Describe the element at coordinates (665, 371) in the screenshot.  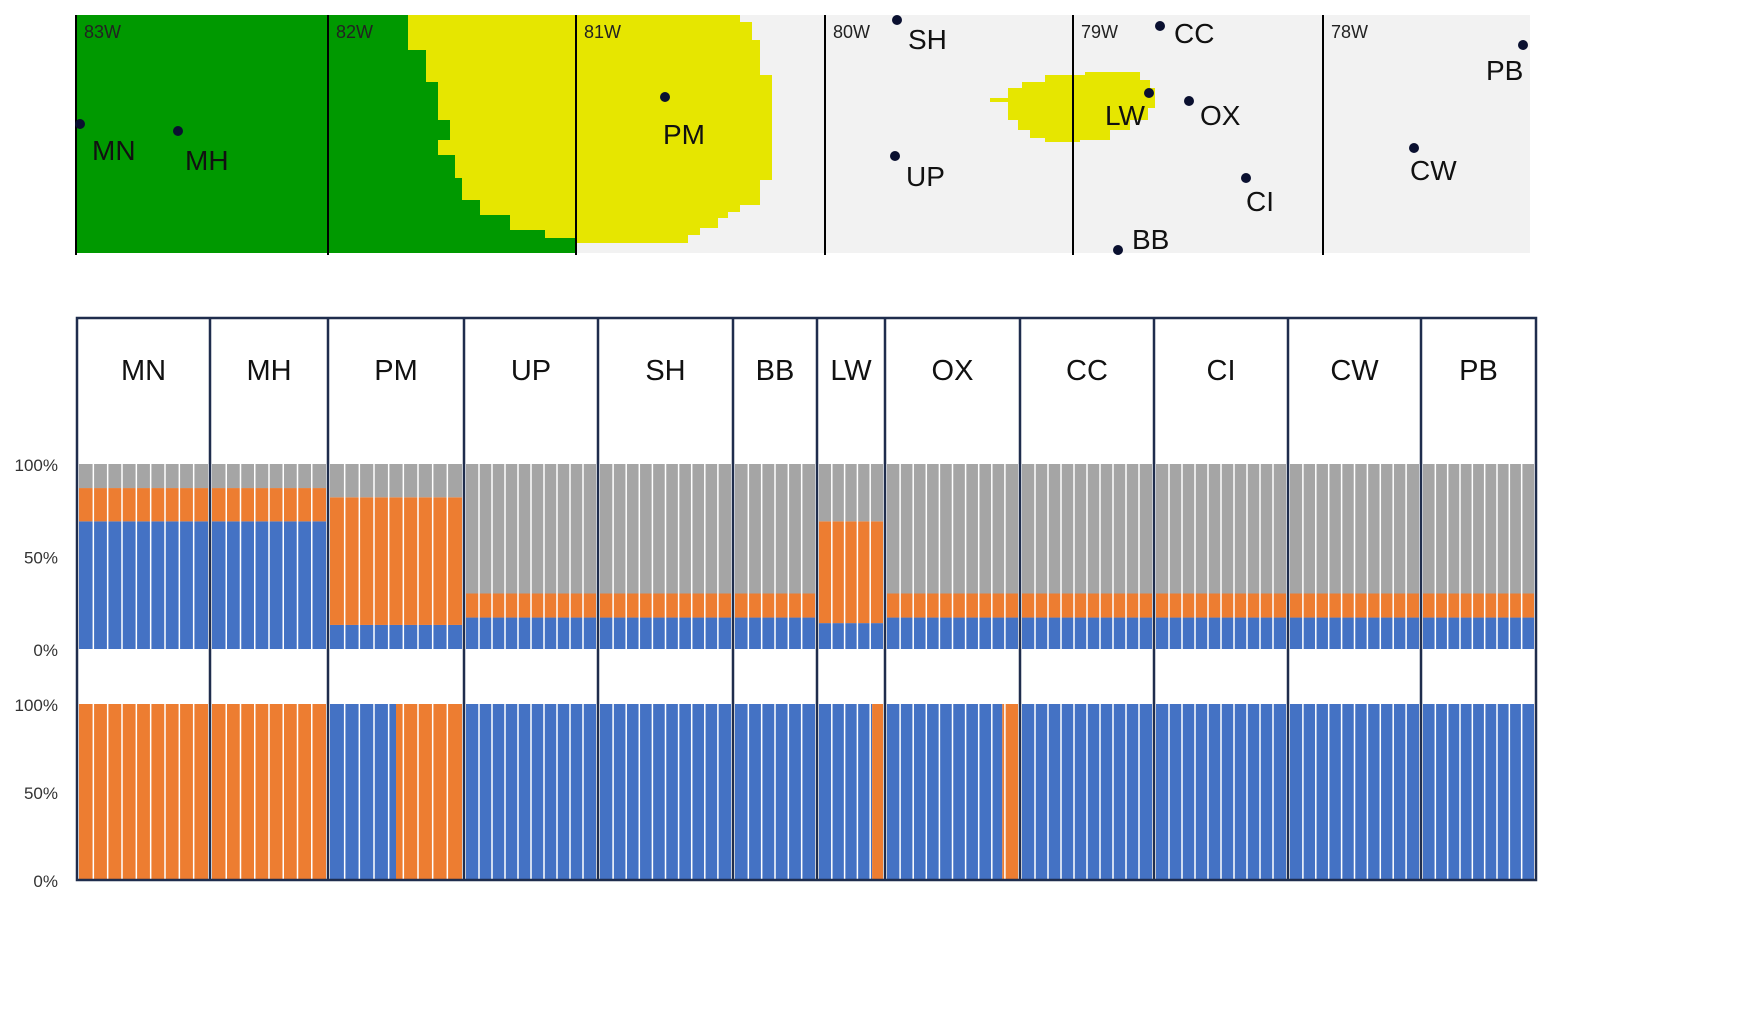
I see `population-header: SH` at that location.